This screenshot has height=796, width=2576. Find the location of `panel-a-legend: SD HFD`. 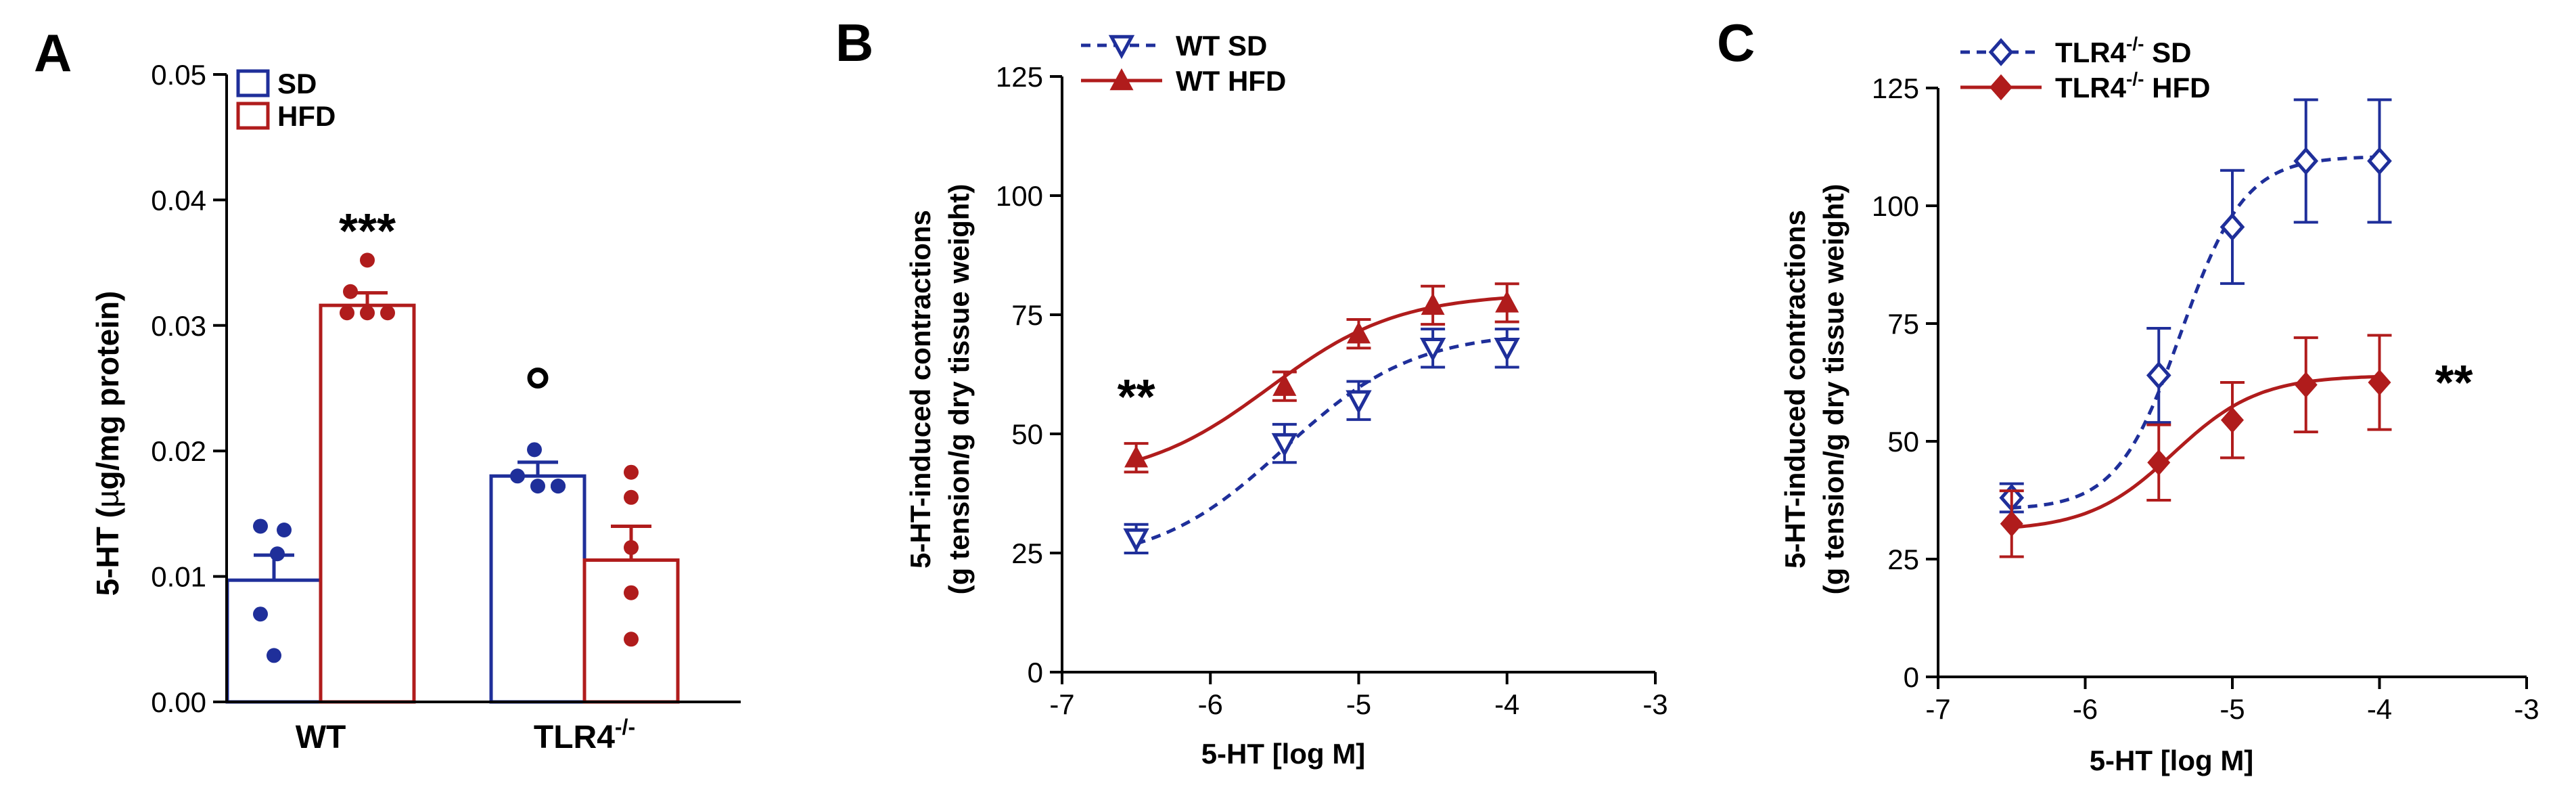

panel-a-legend: SD HFD is located at coordinates (286, 100).